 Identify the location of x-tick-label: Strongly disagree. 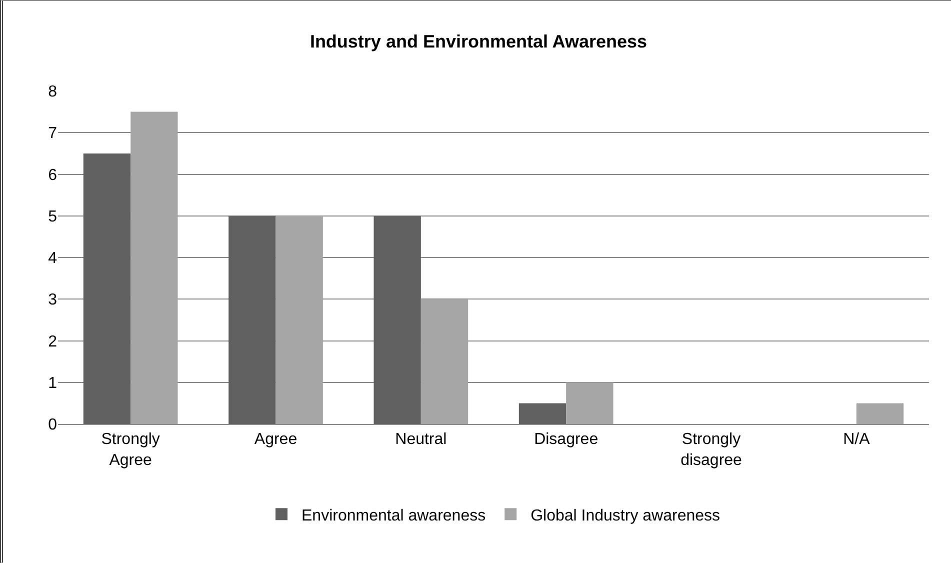
(711, 450).